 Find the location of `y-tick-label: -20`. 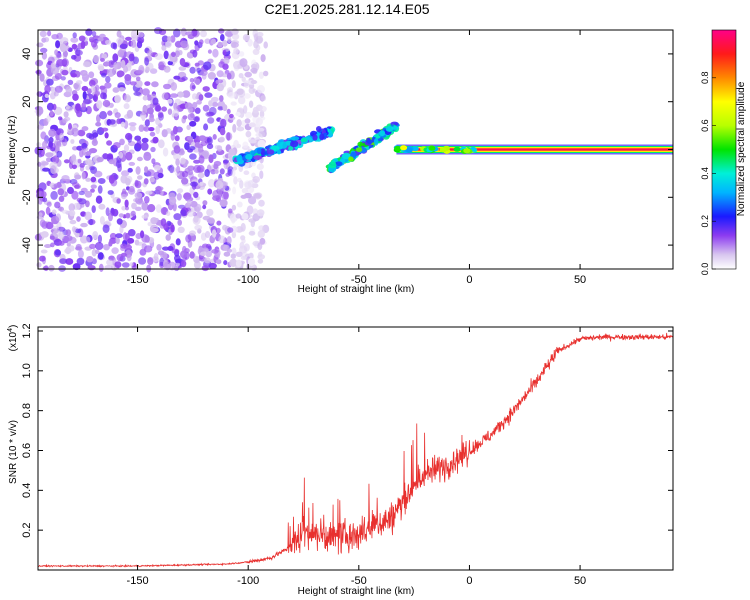

y-tick-label: -20 is located at coordinates (27, 197).